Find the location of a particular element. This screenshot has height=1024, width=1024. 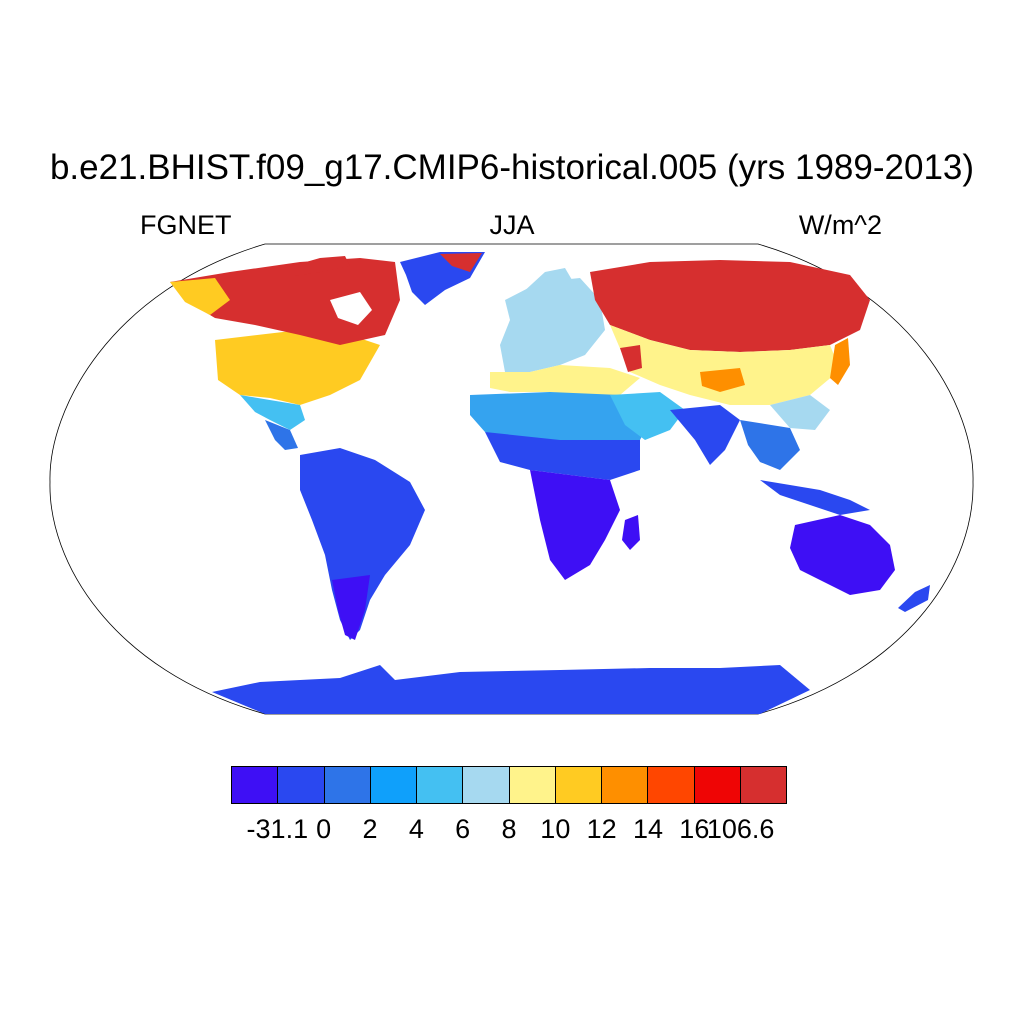

land-alaska is located at coordinates (200, 296).